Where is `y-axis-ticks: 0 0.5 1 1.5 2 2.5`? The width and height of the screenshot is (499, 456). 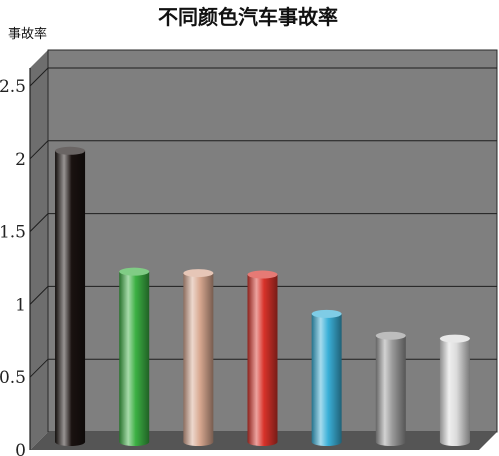 y-axis-ticks: 0 0.5 1 1.5 2 2.5 is located at coordinates (13, 266).